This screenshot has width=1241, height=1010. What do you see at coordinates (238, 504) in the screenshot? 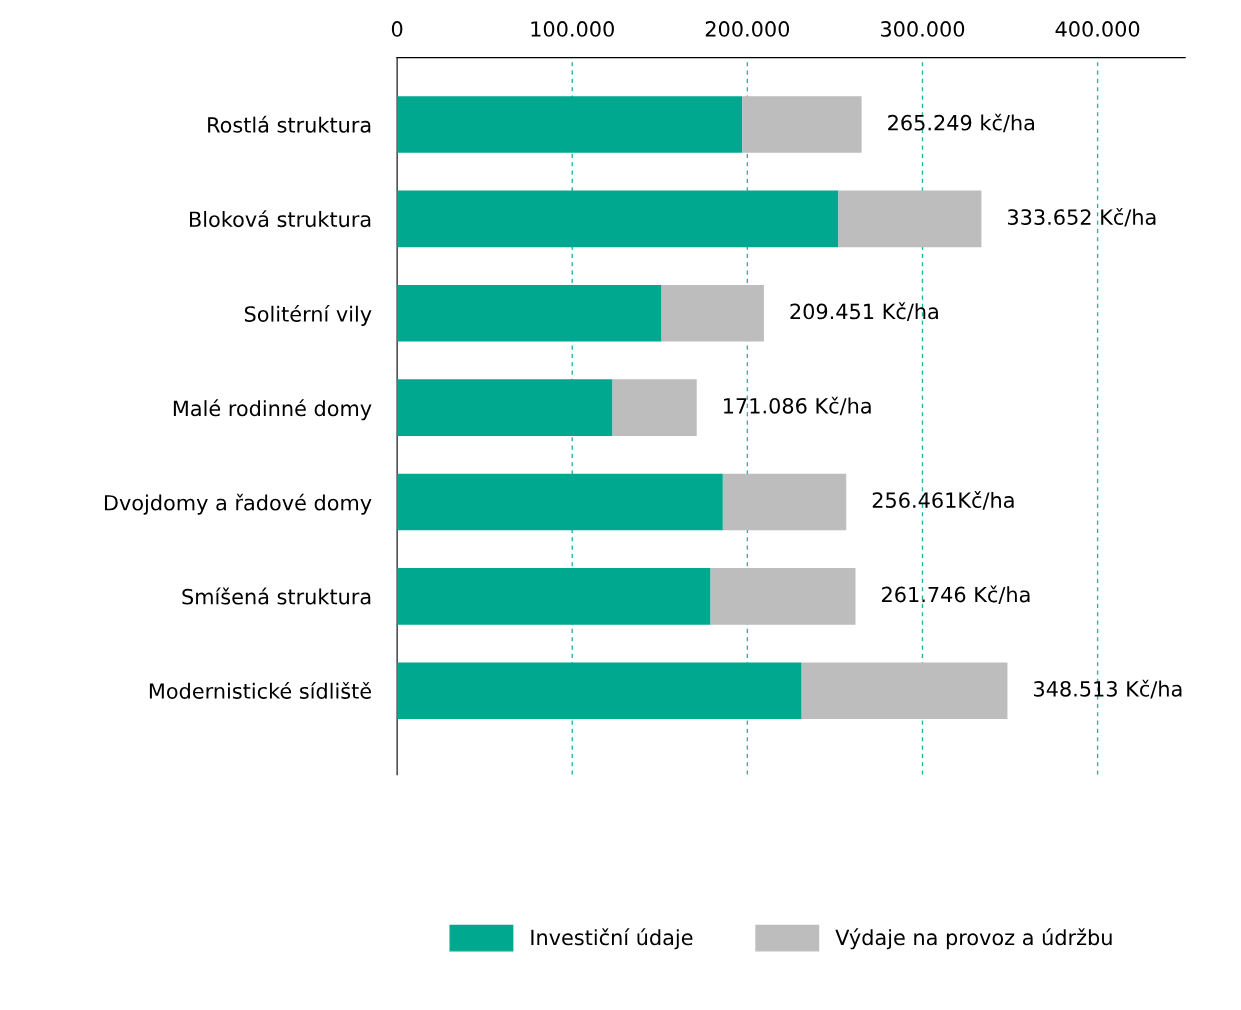
I see `y-tick-label: Dvojdomy a řadové domy` at bounding box center [238, 504].